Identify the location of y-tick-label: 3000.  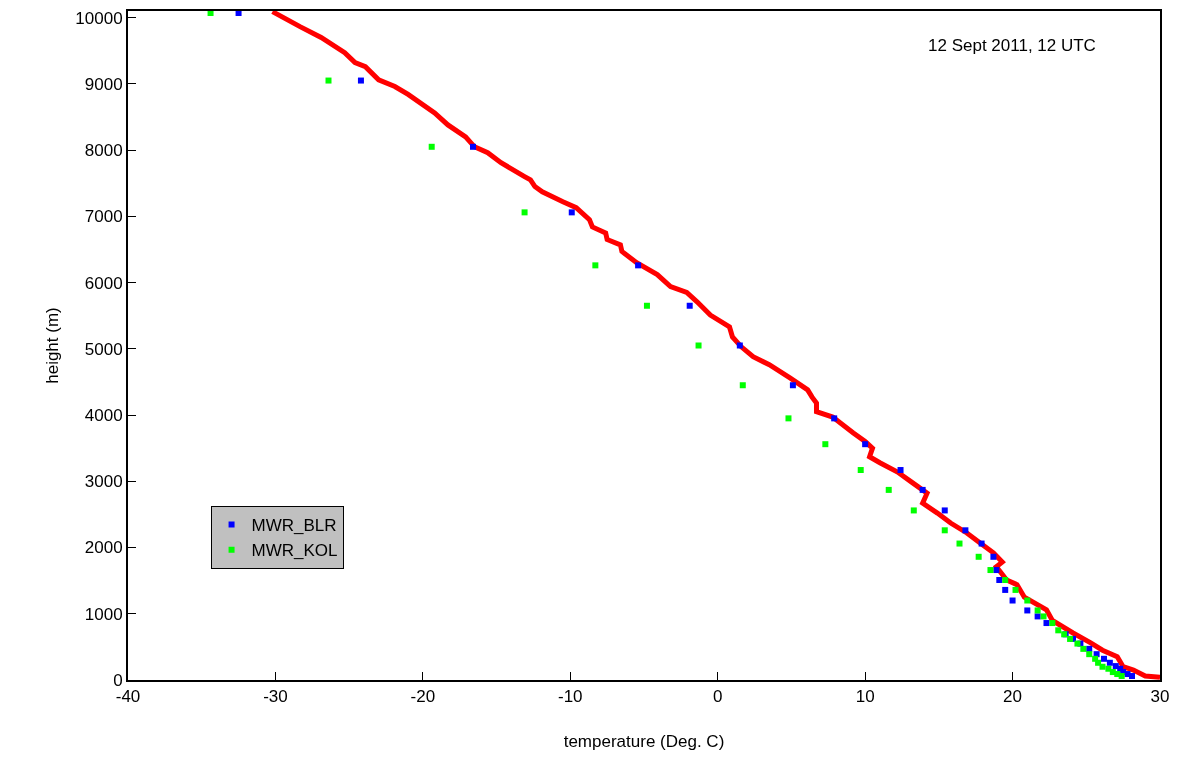
(103, 482).